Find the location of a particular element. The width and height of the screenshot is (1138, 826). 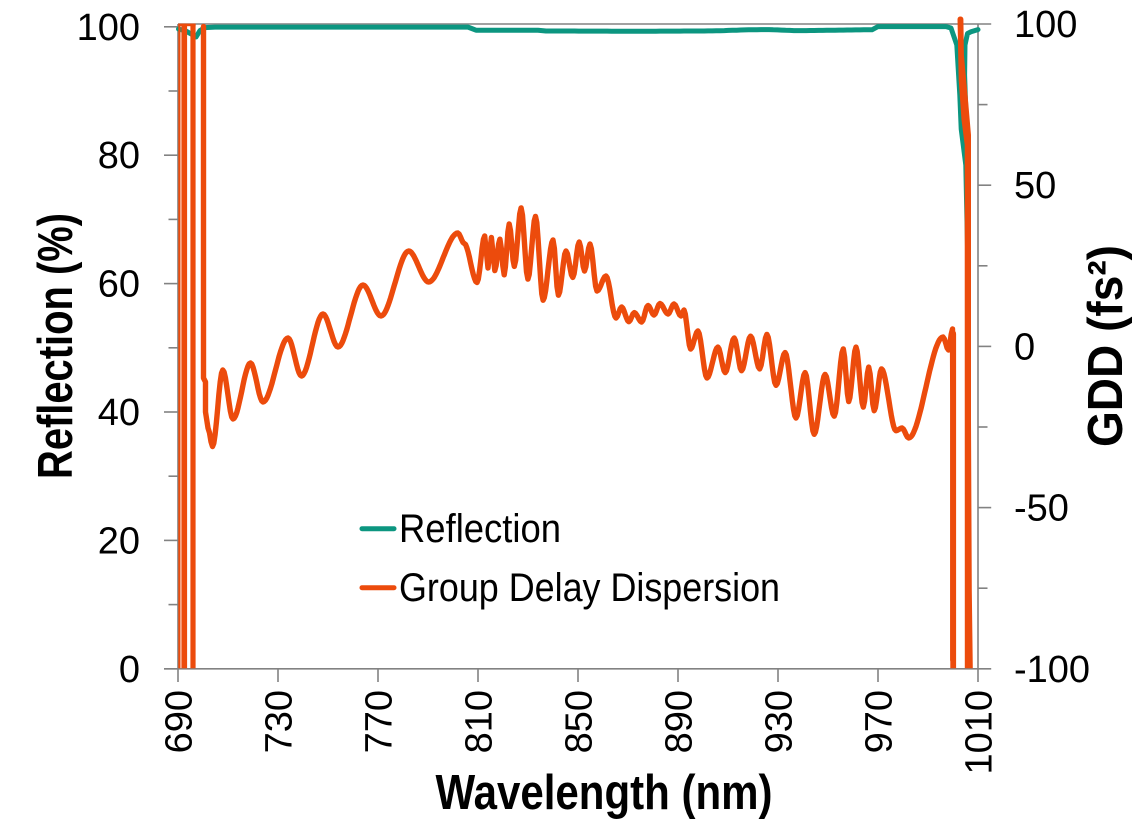

svg-text: Group Delay Dispersion is located at coordinates (589, 588).